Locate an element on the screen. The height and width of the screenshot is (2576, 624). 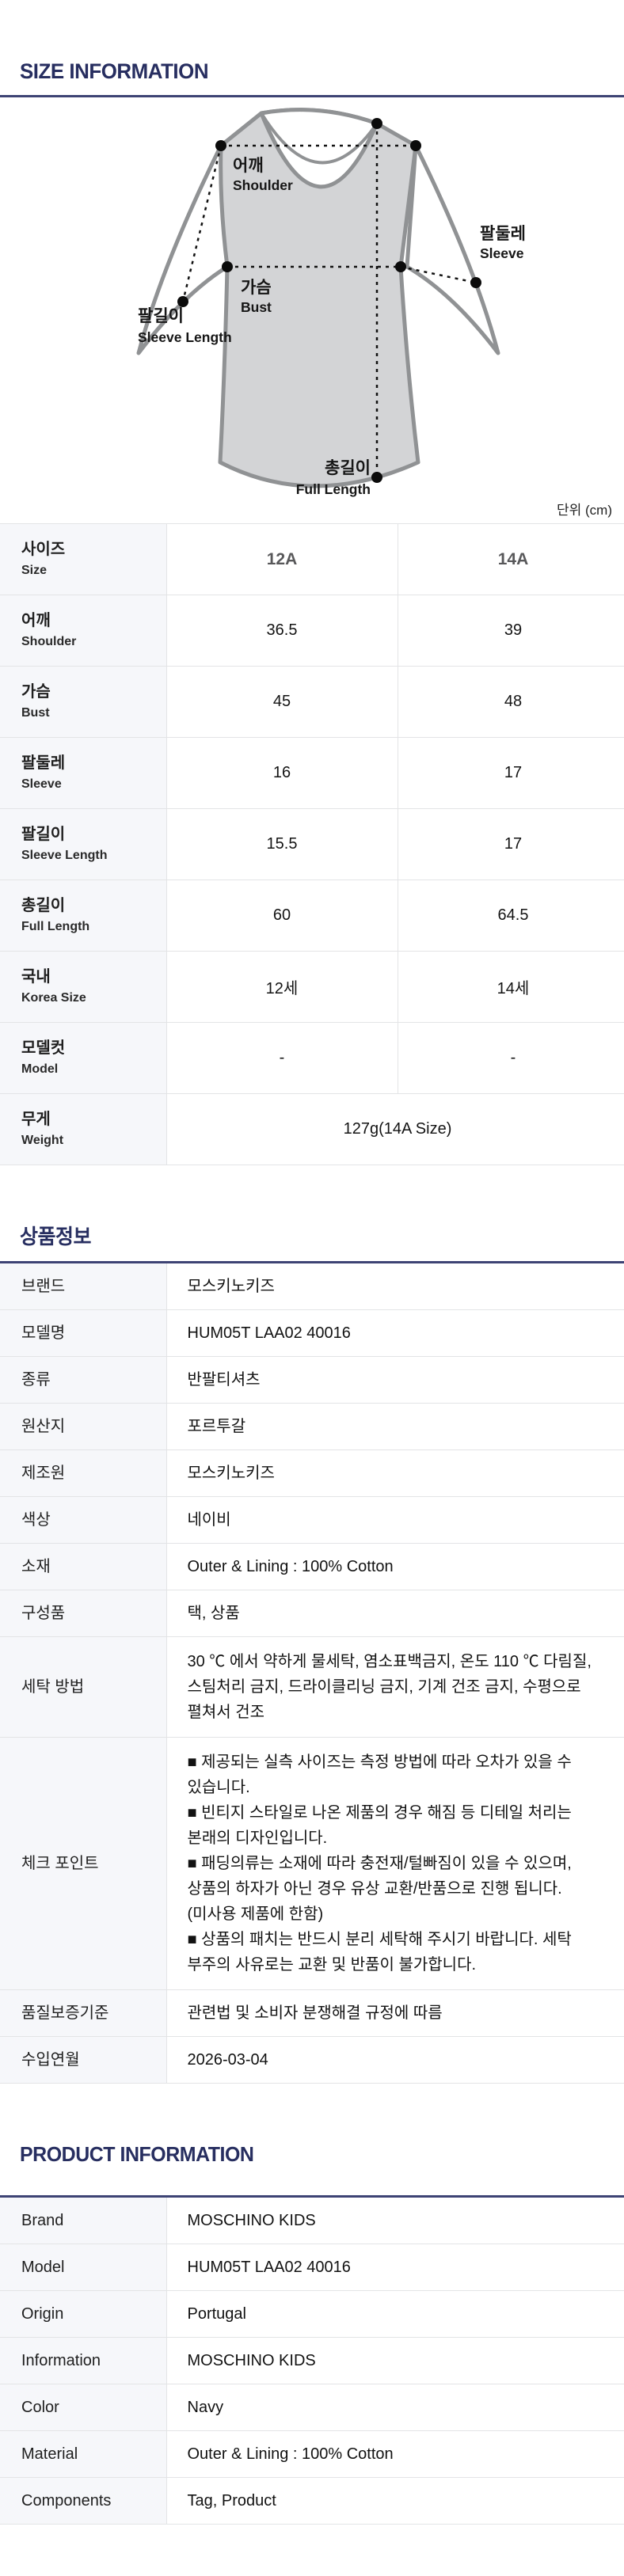
info-label-cell: 모델명 is located at coordinates (83, 1333).